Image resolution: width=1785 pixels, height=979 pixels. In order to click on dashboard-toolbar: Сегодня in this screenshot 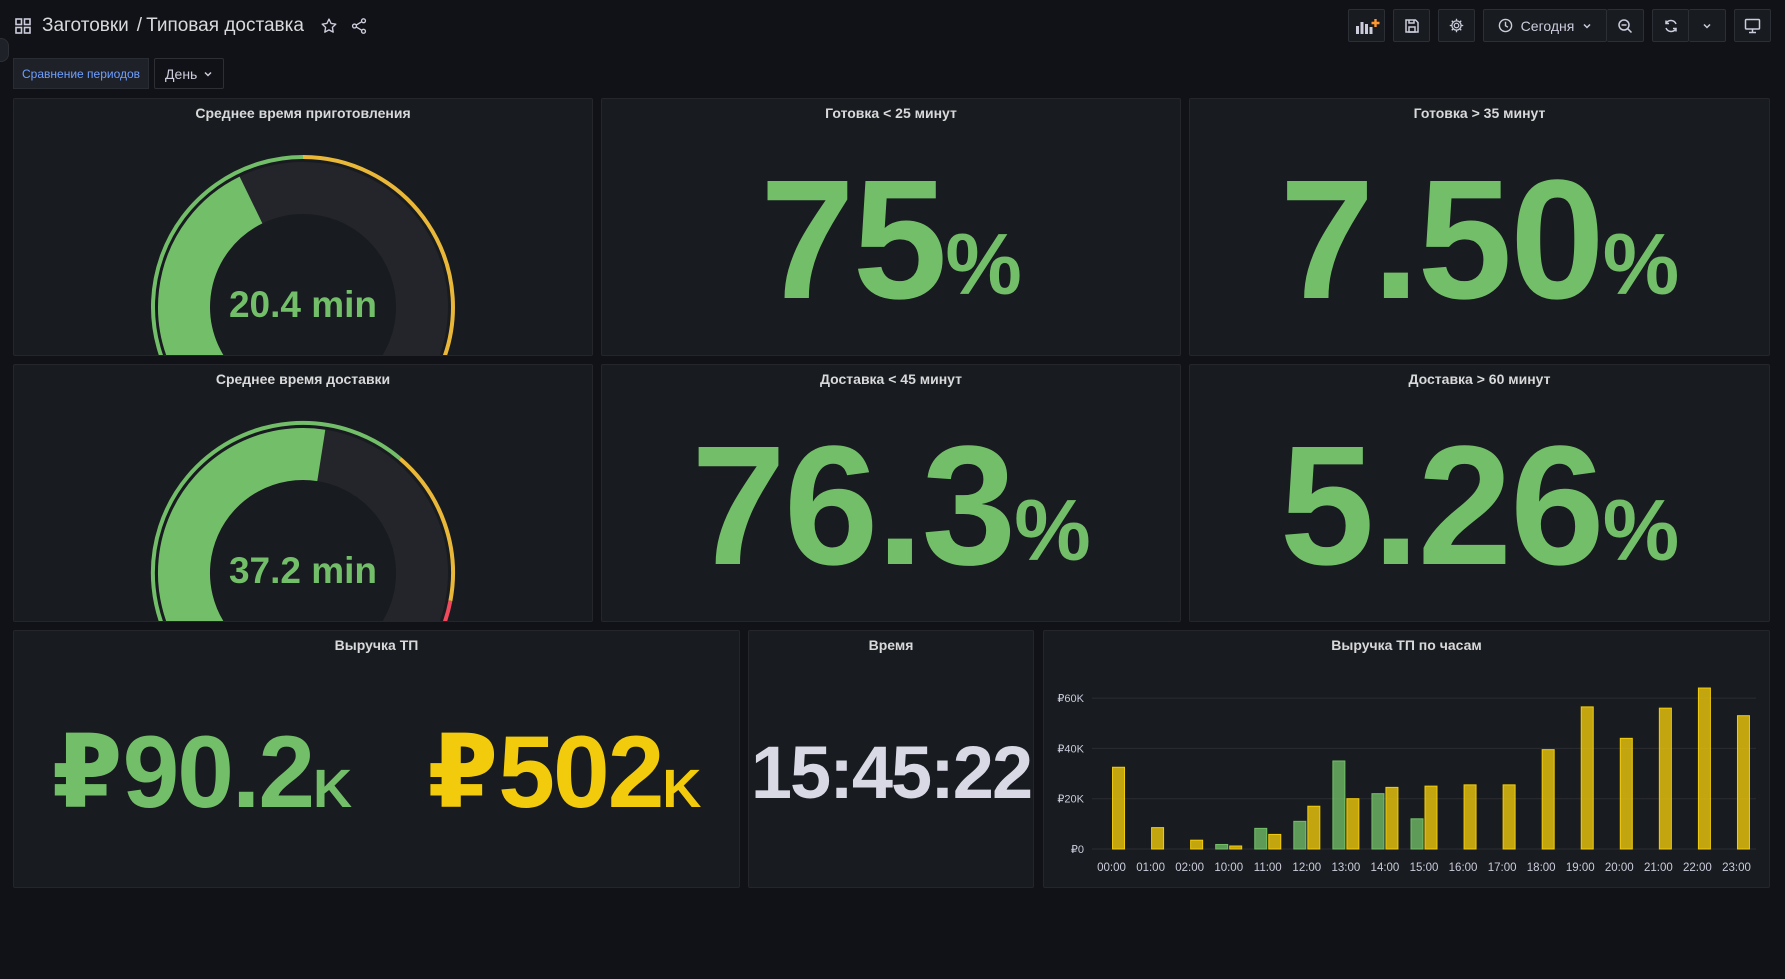, I will do `click(1559, 25)`.